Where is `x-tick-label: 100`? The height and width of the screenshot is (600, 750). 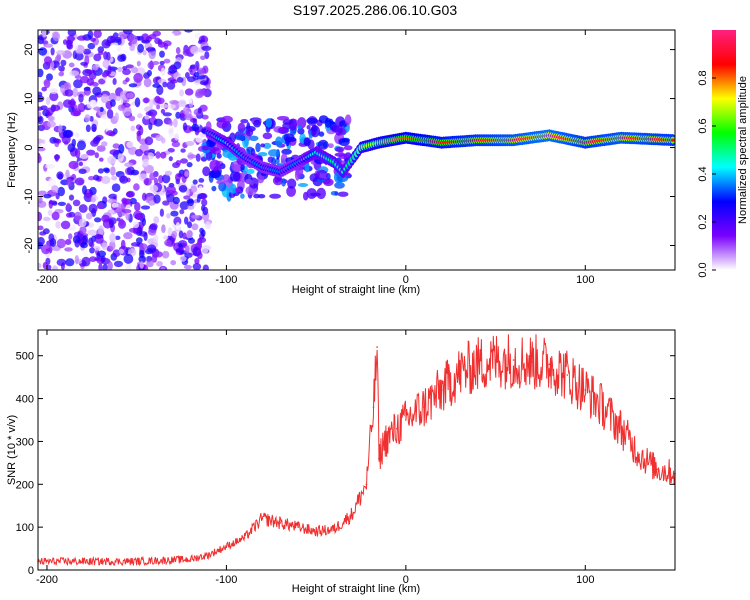 x-tick-label: 100 is located at coordinates (585, 580).